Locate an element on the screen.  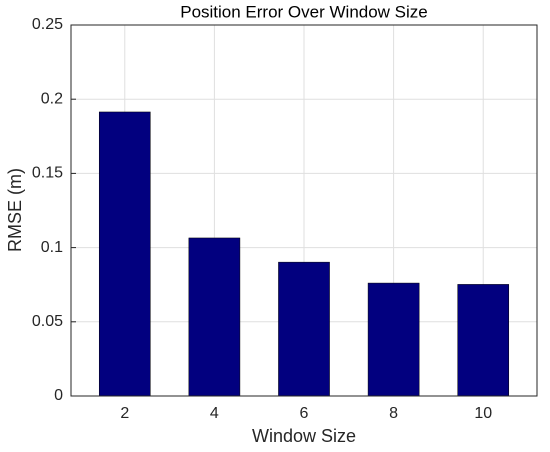
y-tick-label: 0 is located at coordinates (58, 395).